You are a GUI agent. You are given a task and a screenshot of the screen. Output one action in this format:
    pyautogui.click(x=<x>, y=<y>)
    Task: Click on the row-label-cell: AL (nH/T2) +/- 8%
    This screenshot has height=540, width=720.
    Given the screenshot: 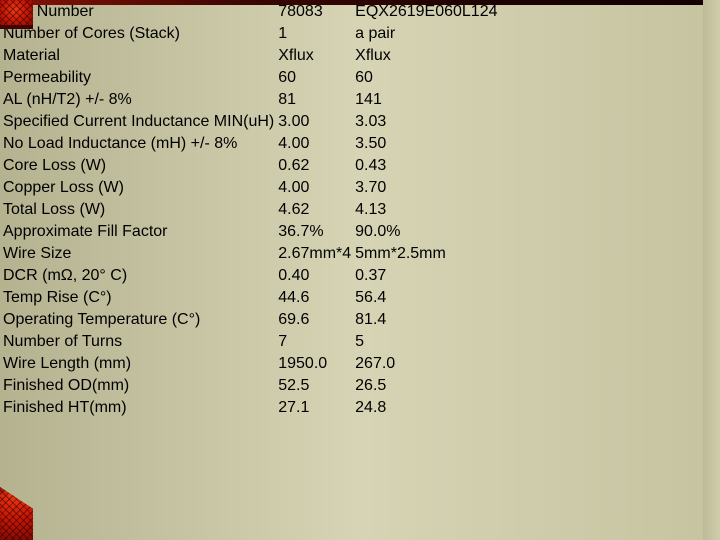 What is the action you would take?
    pyautogui.click(x=67, y=99)
    